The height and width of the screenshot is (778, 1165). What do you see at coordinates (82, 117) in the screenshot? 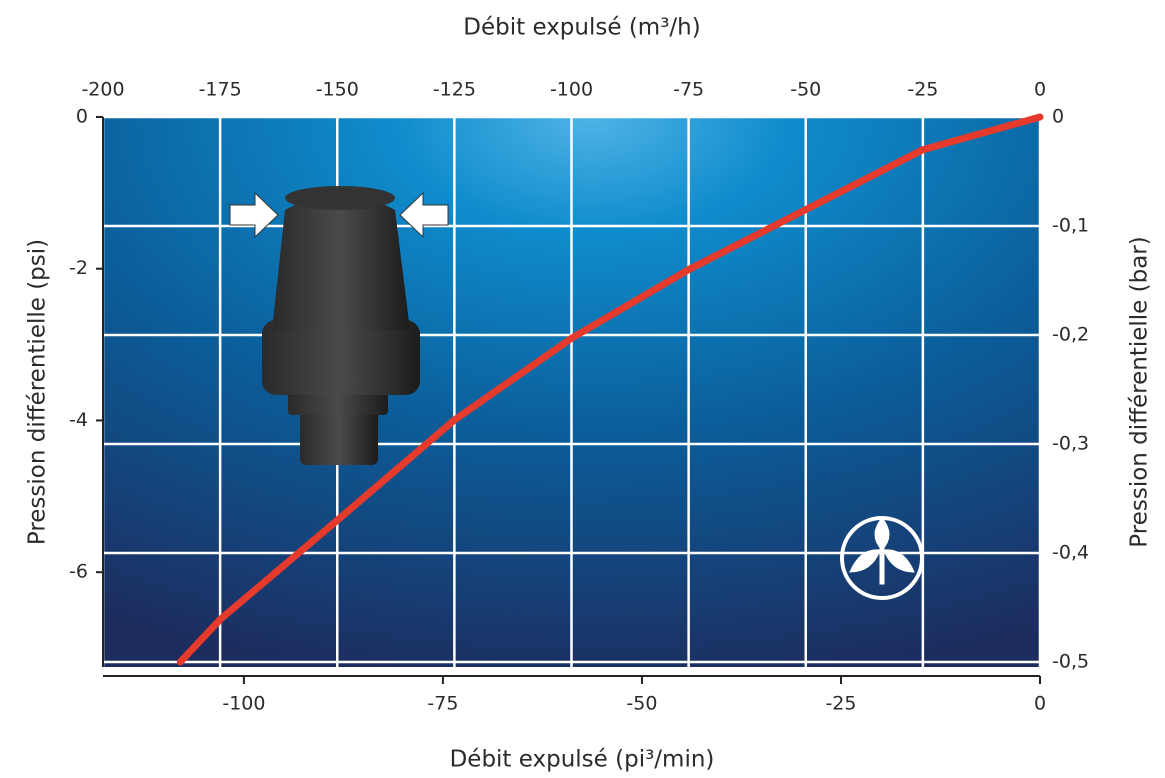
I see `y-tick-label: 0` at bounding box center [82, 117].